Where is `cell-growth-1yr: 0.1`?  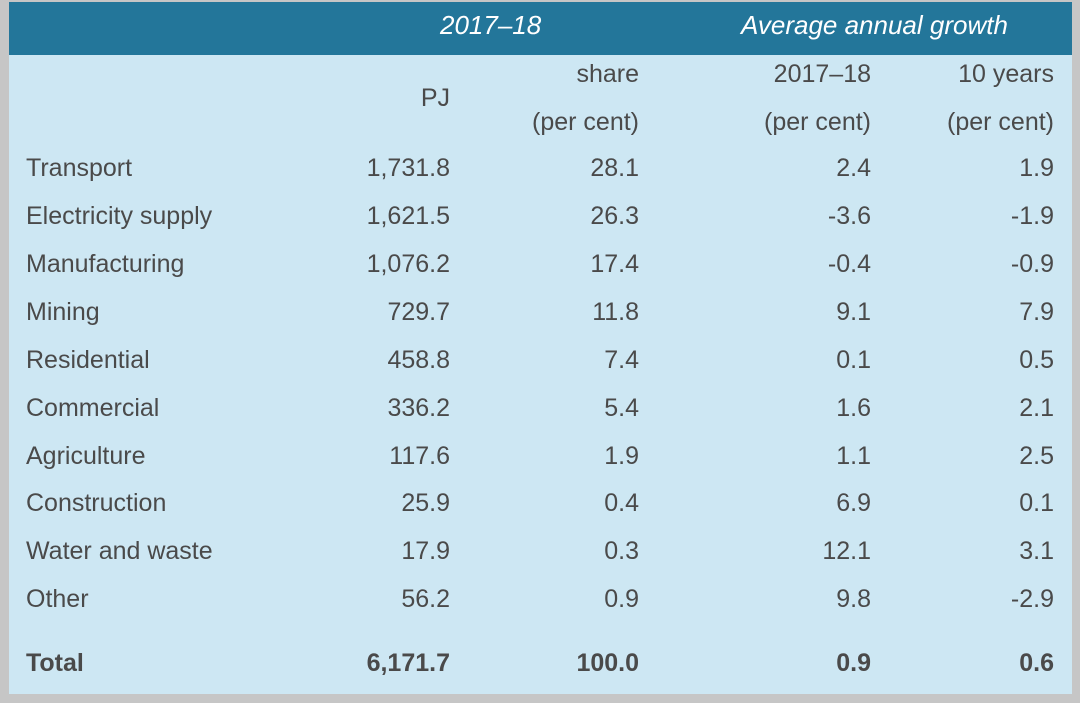
cell-growth-1yr: 0.1 is located at coordinates (853, 360).